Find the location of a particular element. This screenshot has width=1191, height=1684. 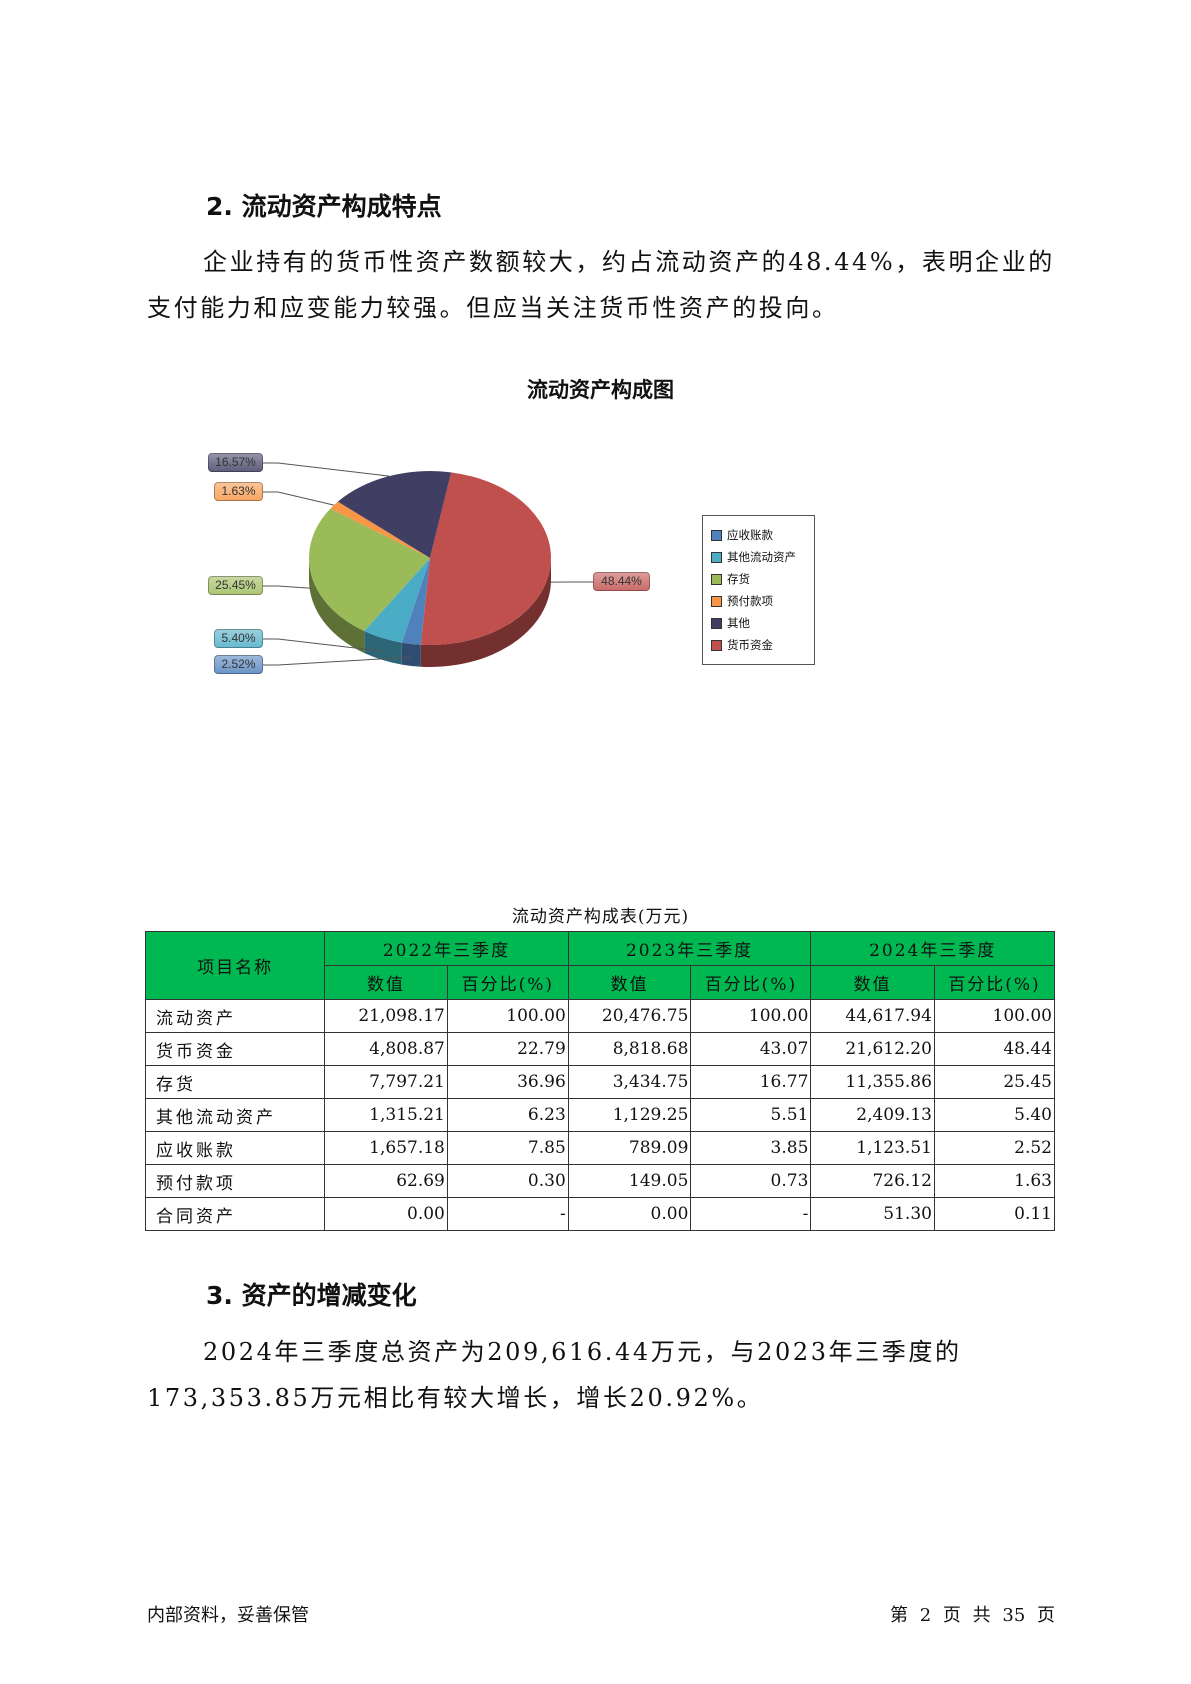

header-period: 2022年三季度 is located at coordinates (446, 948).